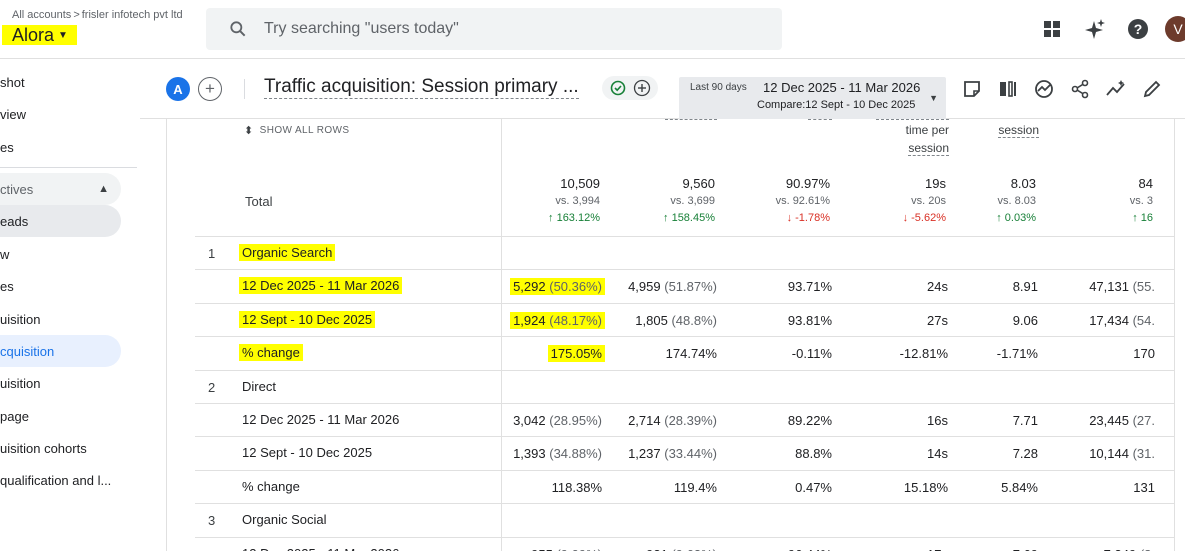  What do you see at coordinates (1016, 218) in the screenshot?
I see `total-change: ↑ 0.03%` at bounding box center [1016, 218].